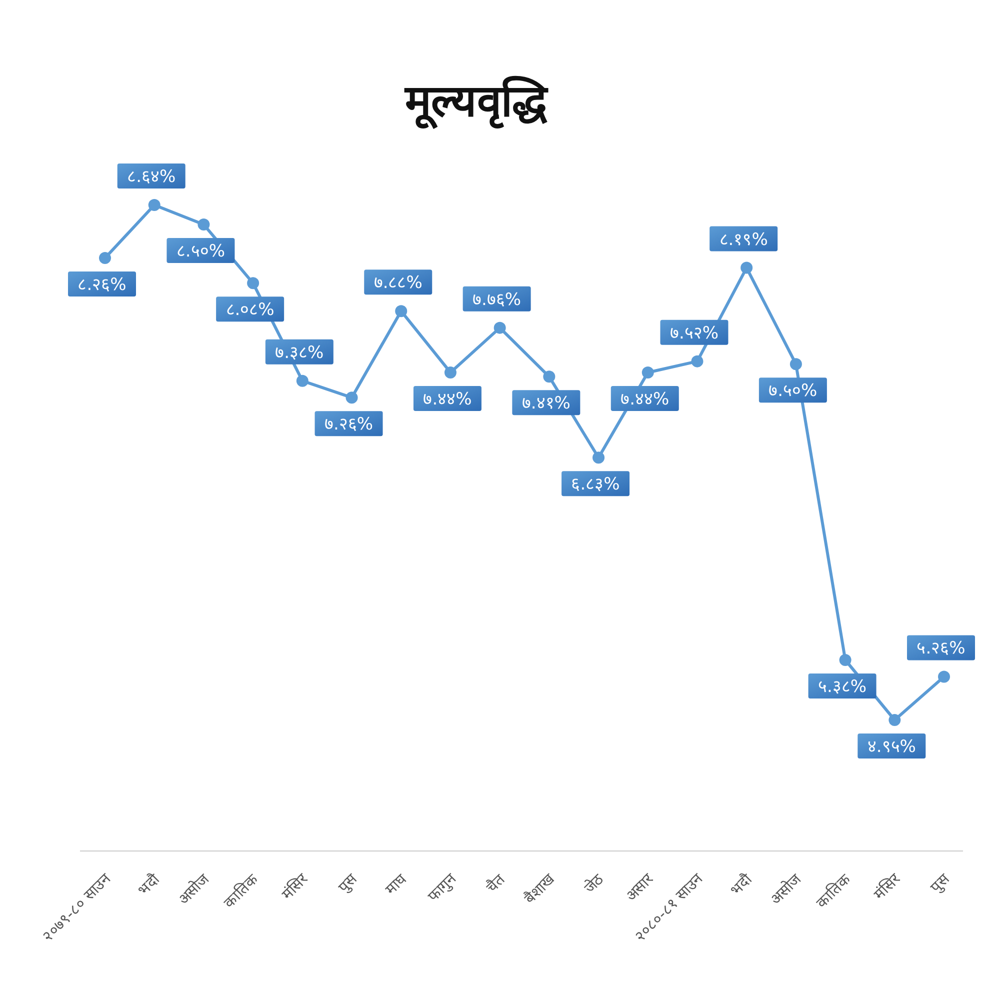 The image size is (1000, 1000). What do you see at coordinates (250, 310) in the screenshot?
I see `data-label: ८.०८%` at bounding box center [250, 310].